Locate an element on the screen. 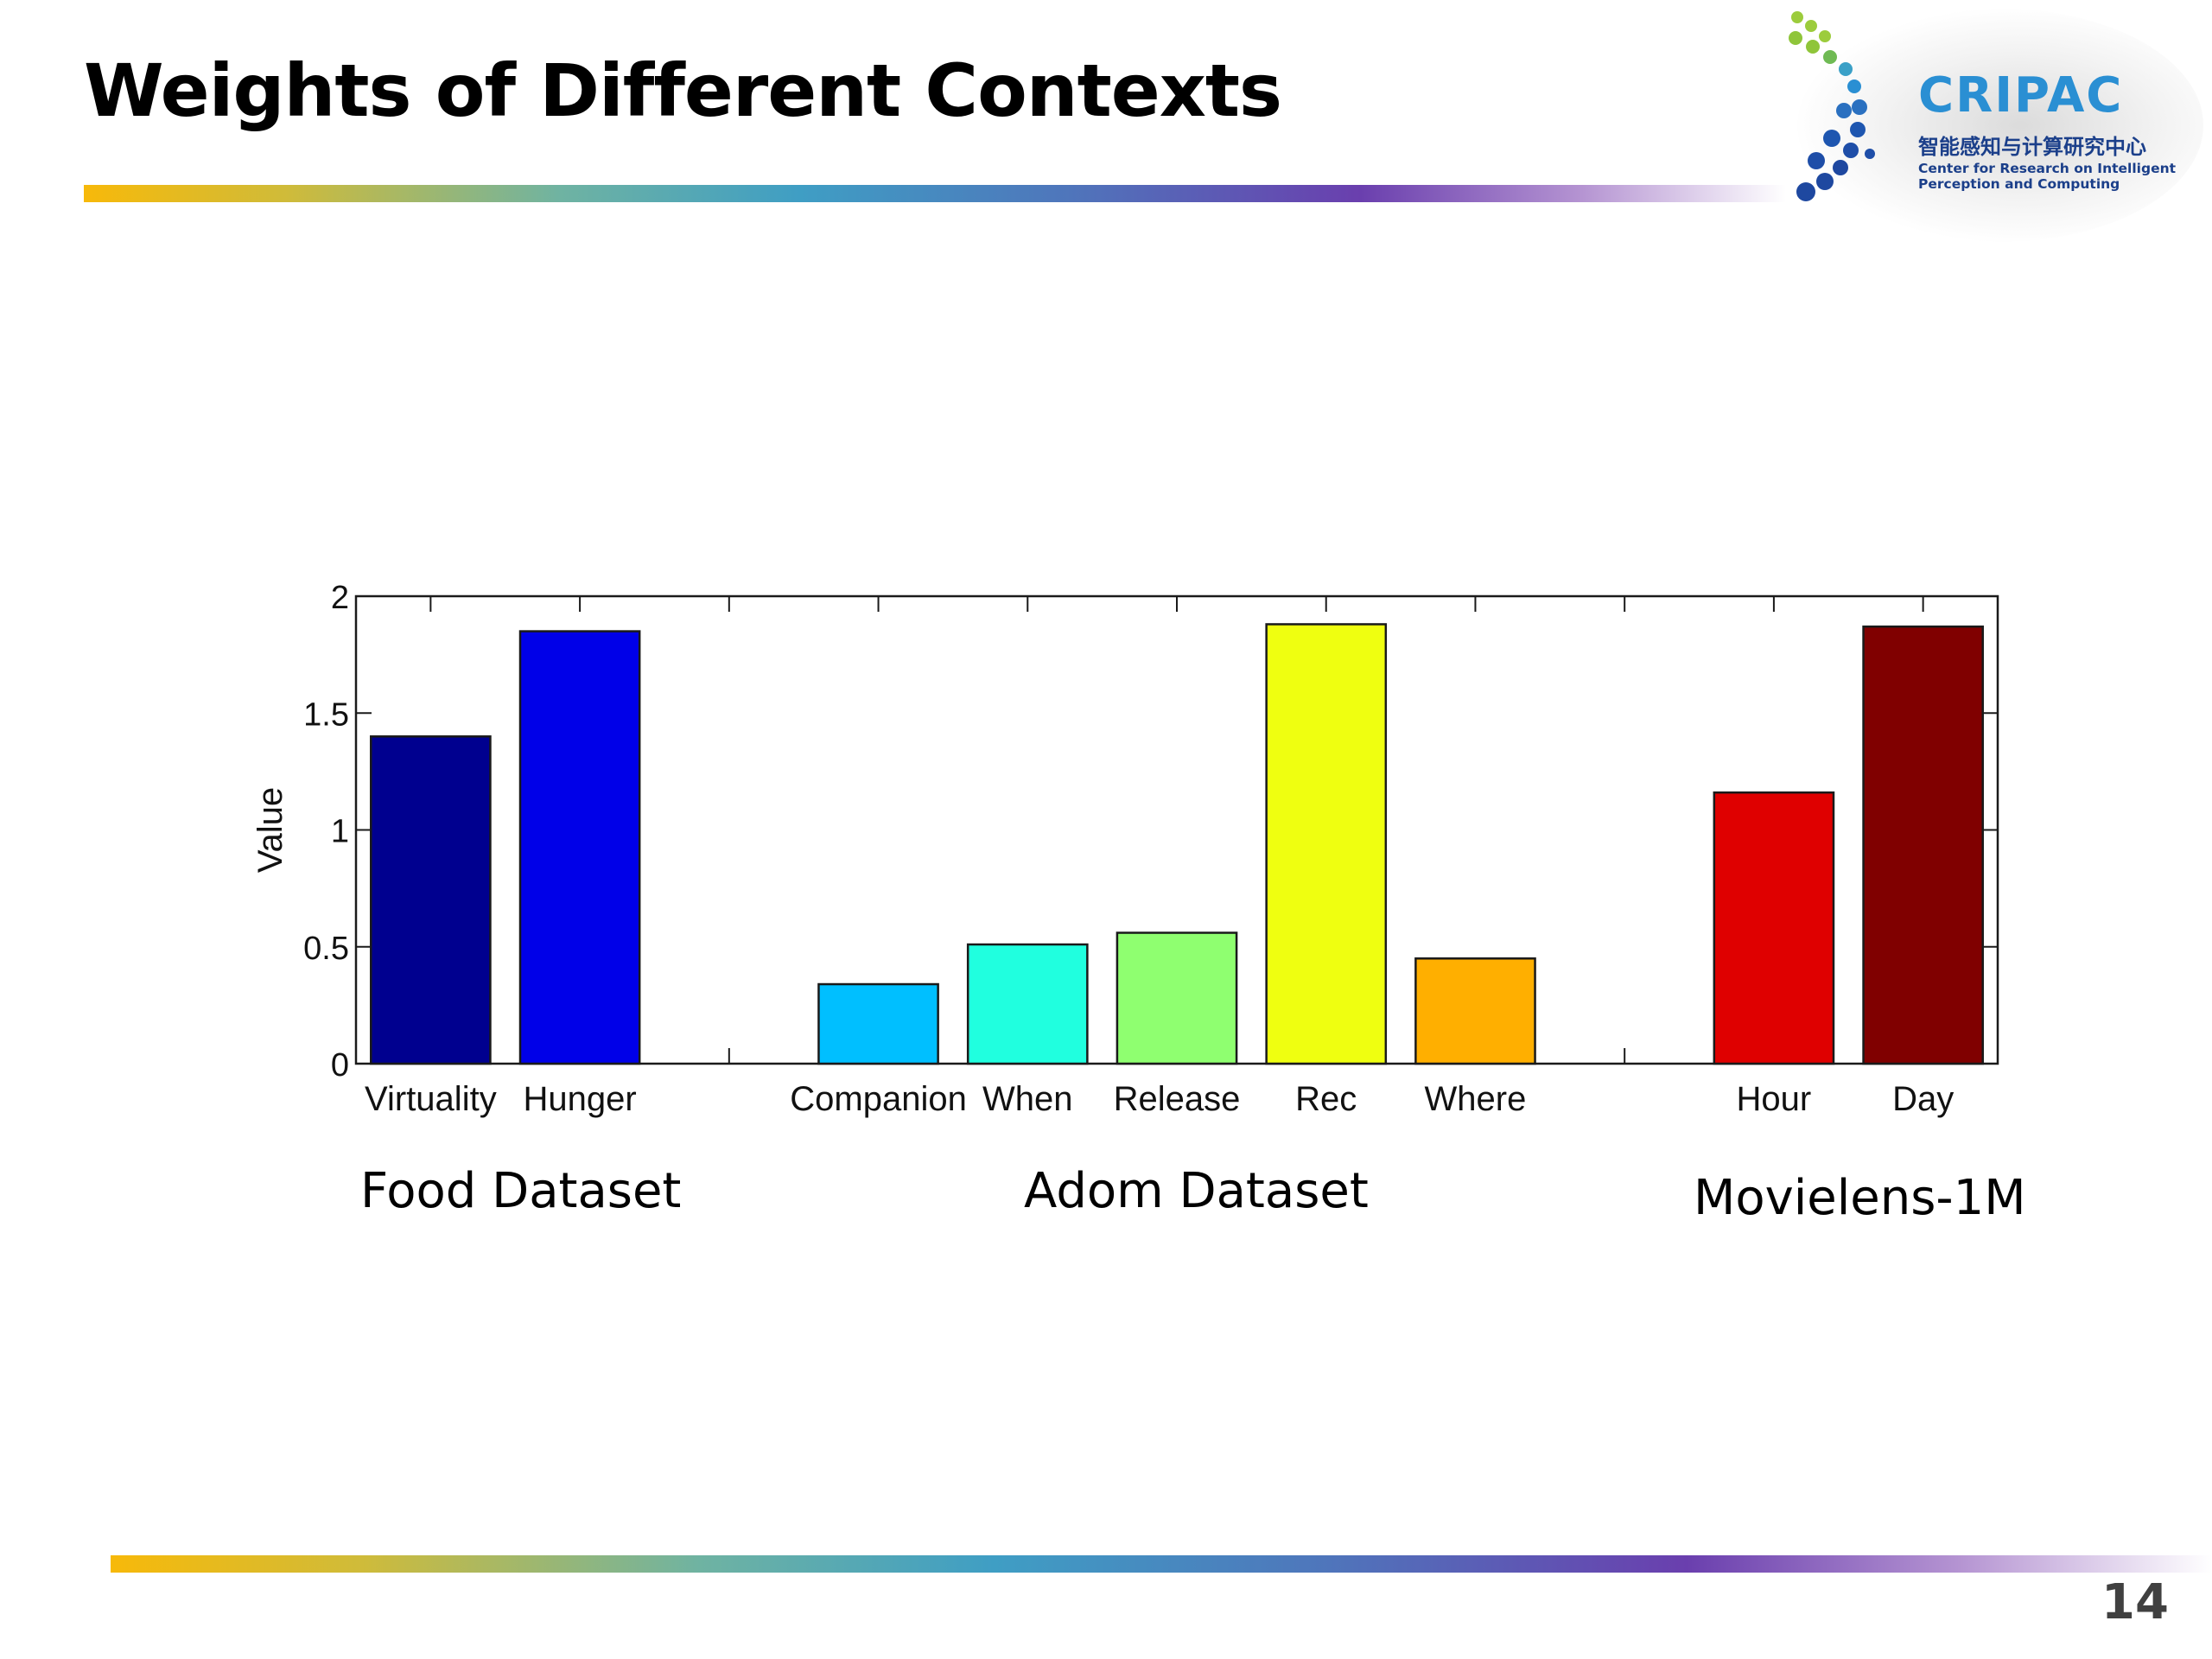 Image resolution: width=2212 pixels, height=1659 pixels. bar-hunger is located at coordinates (579, 847).